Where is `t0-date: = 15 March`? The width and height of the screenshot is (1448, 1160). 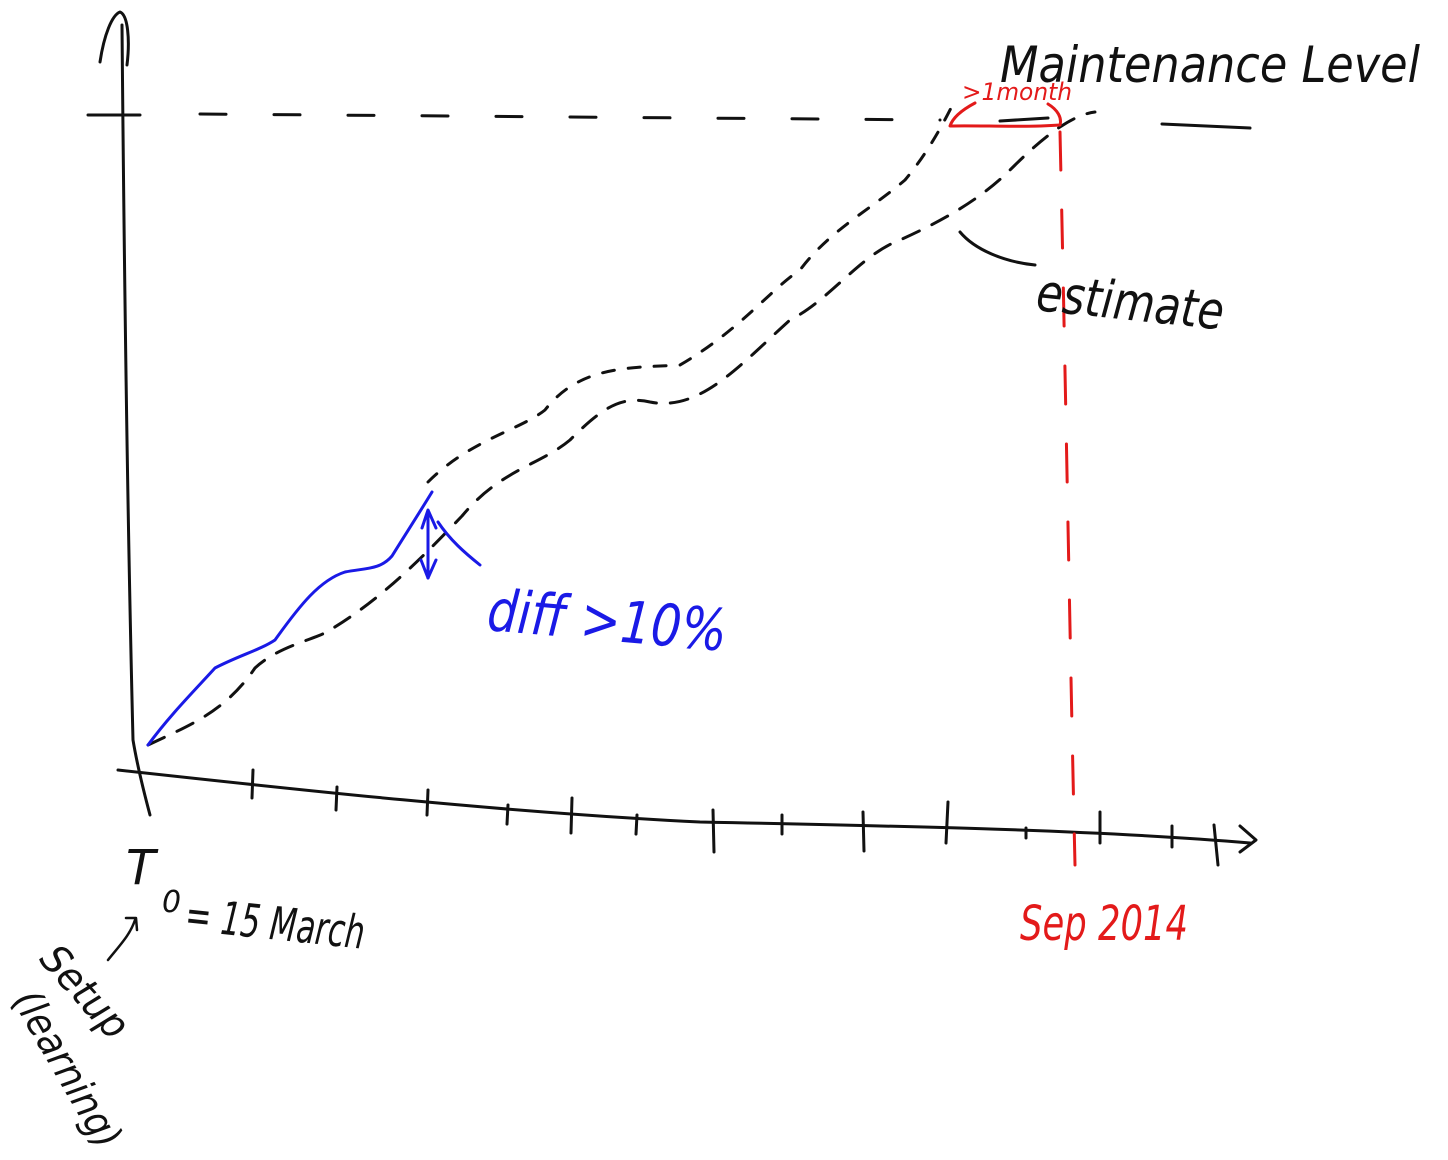
t0-date: = 15 March is located at coordinates (275, 923).